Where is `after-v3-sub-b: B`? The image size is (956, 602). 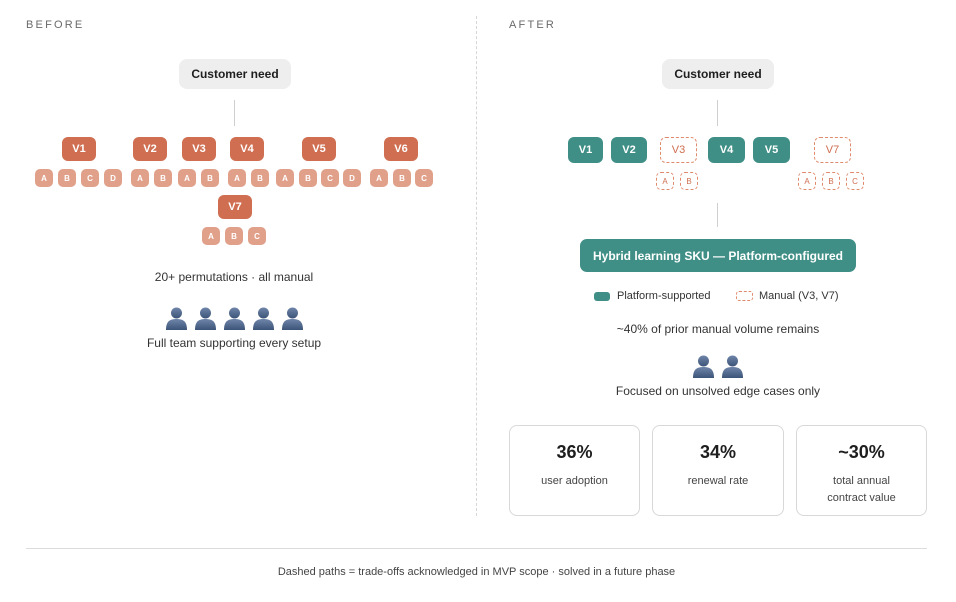 after-v3-sub-b: B is located at coordinates (689, 181).